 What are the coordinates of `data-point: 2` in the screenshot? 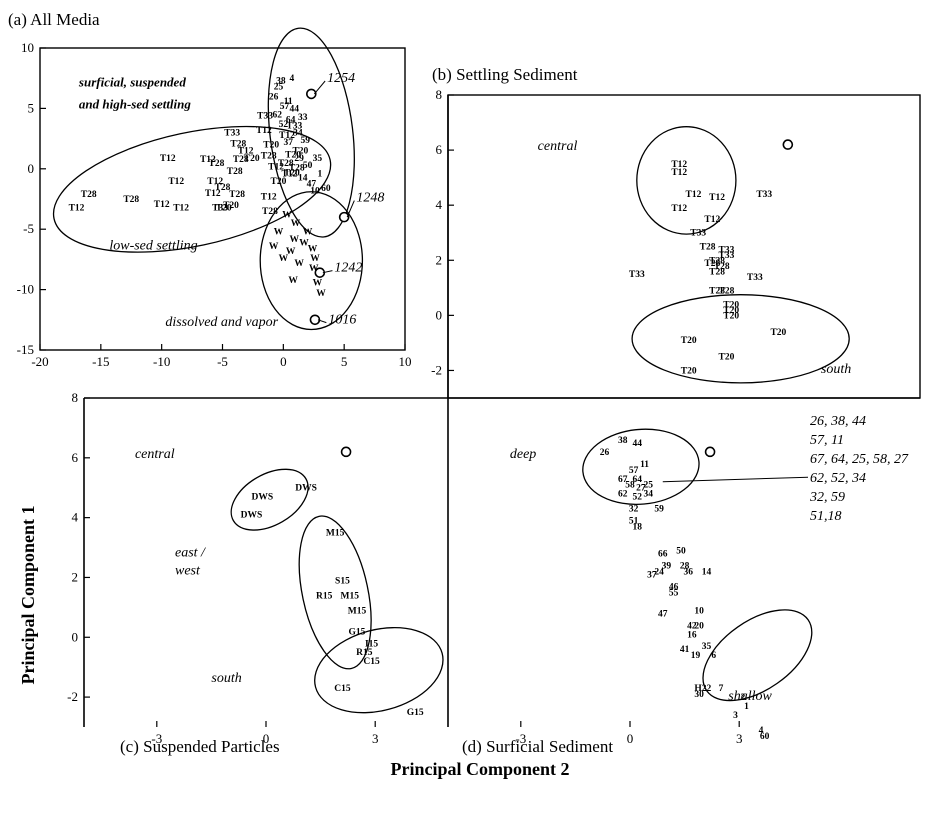 It's located at (742, 698).